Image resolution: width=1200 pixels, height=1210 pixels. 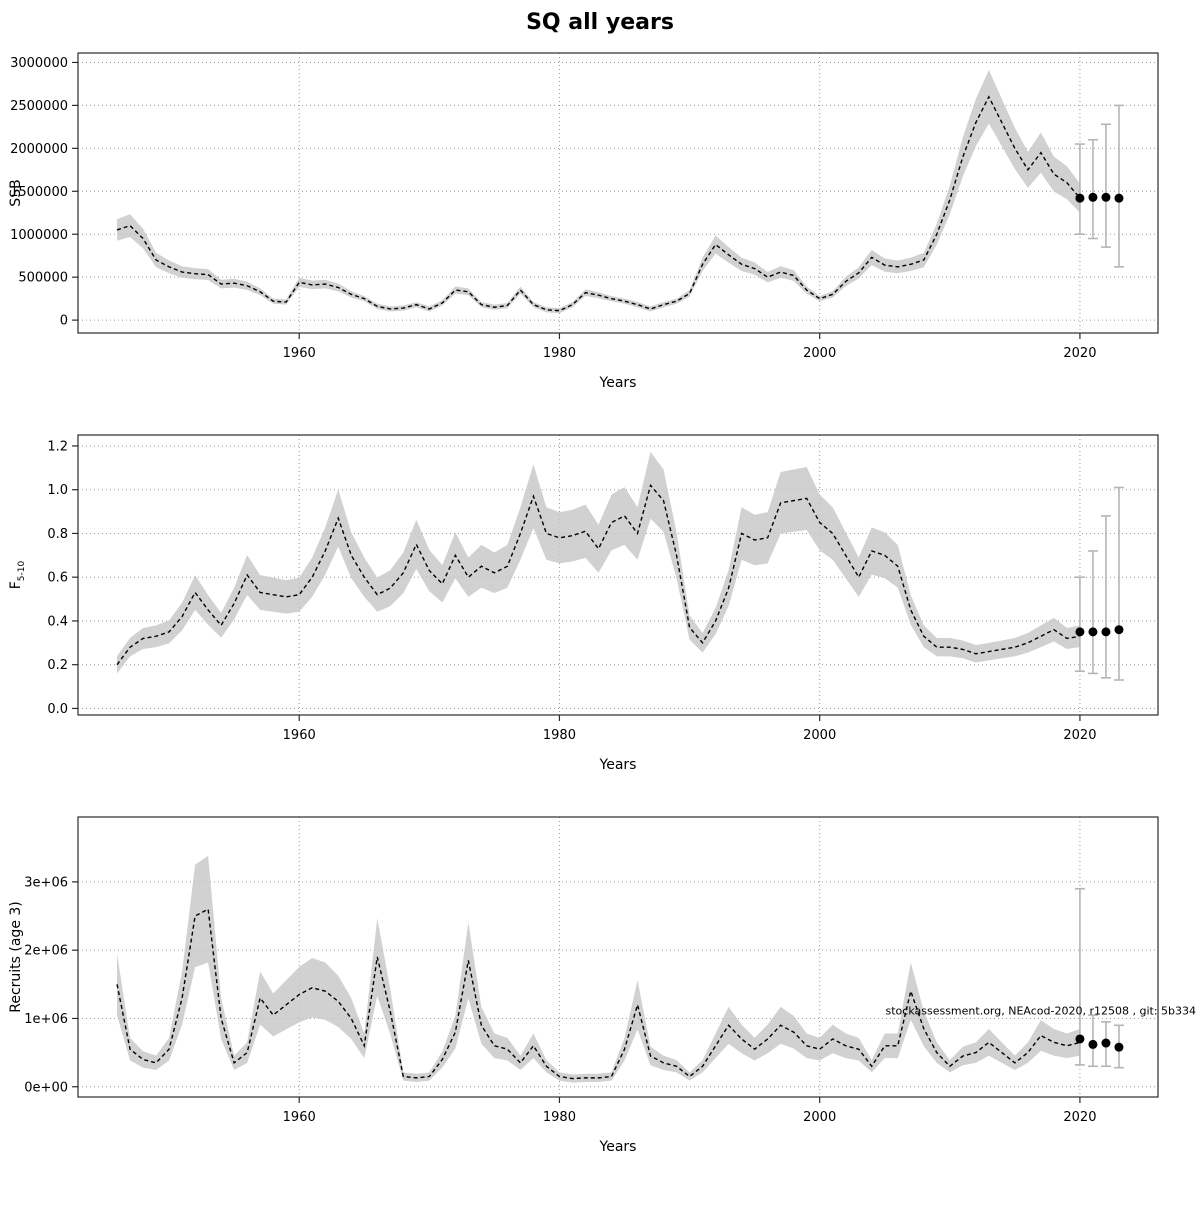 What do you see at coordinates (46, 882) in the screenshot?
I see `y-tick-label: 3e+06` at bounding box center [46, 882].